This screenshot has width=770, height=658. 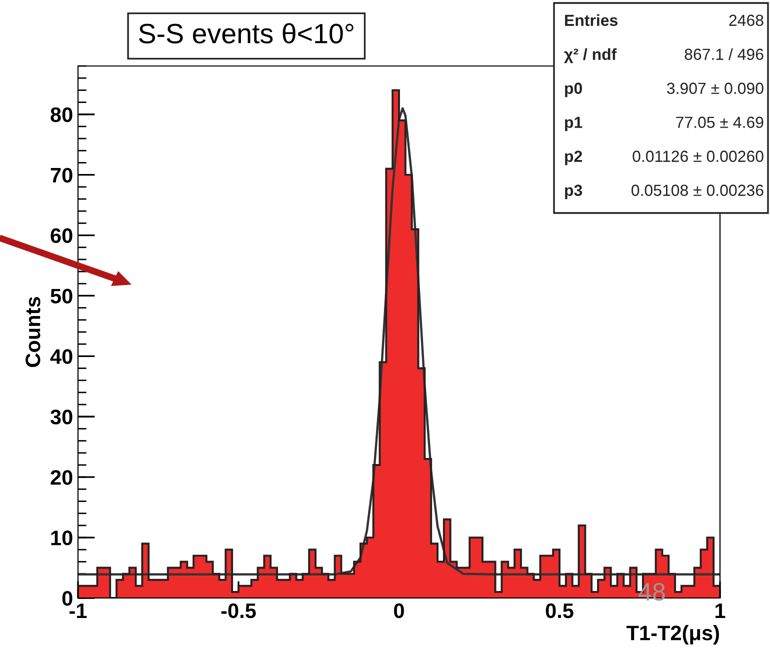 What do you see at coordinates (238, 610) in the screenshot?
I see `x-tick-label: -0.5` at bounding box center [238, 610].